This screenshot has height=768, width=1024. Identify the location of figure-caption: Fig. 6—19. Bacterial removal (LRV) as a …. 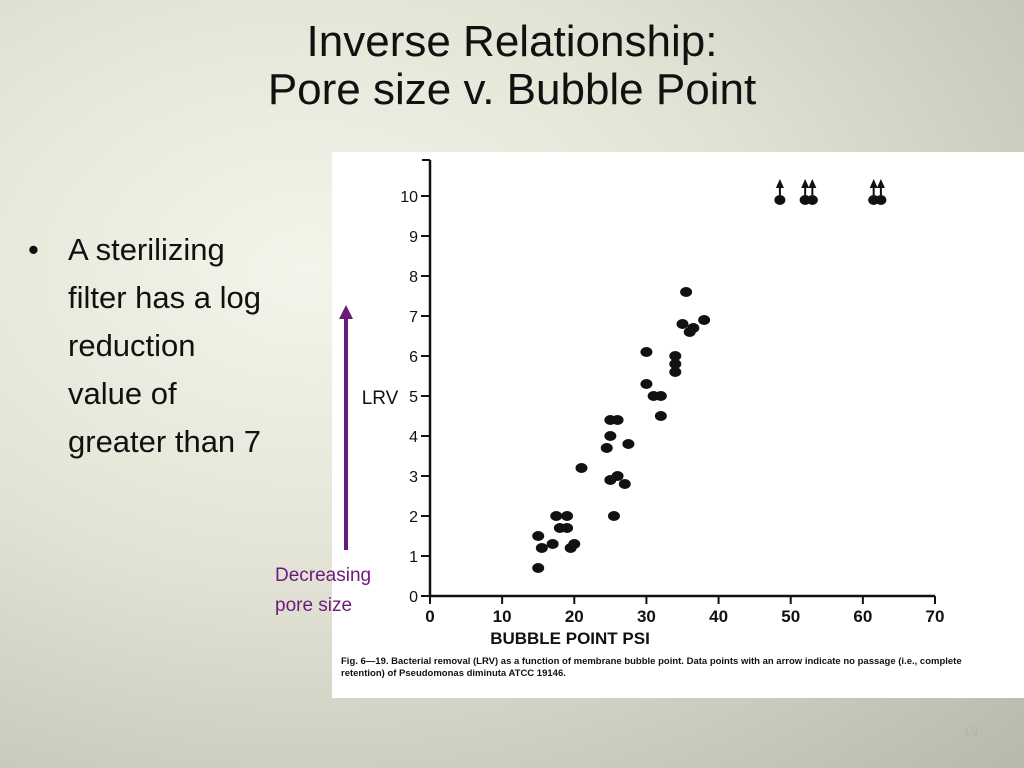
(651, 667).